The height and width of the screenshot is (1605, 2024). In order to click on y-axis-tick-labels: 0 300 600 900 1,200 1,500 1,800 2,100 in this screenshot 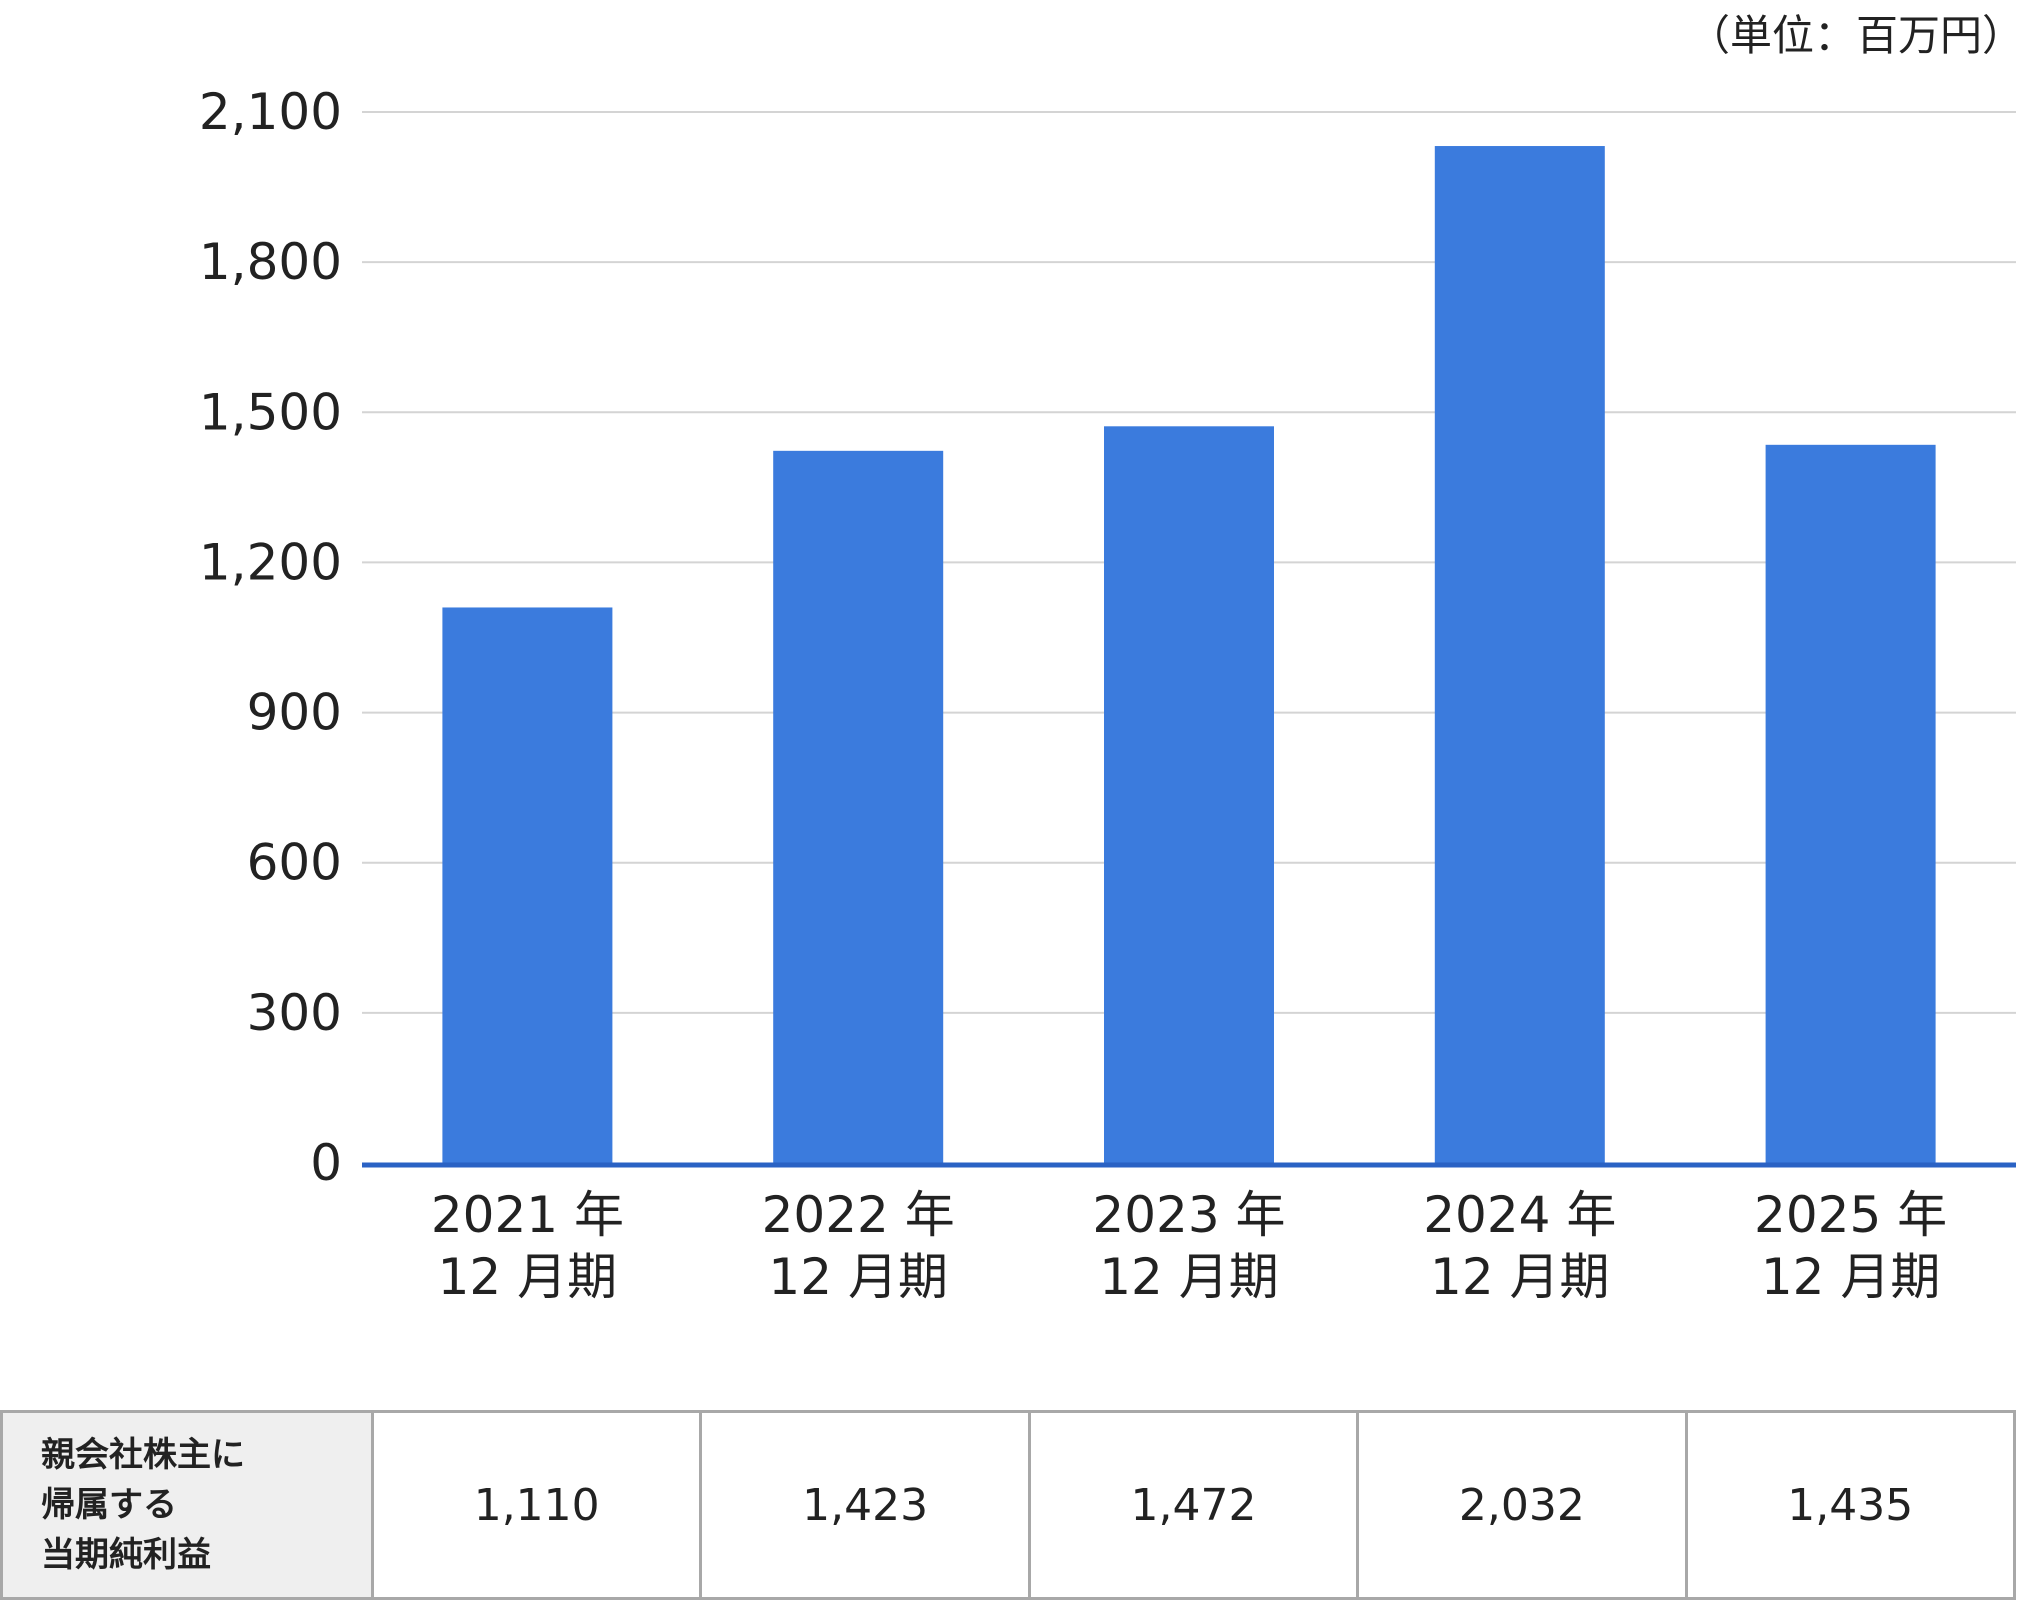, I will do `click(270, 637)`.